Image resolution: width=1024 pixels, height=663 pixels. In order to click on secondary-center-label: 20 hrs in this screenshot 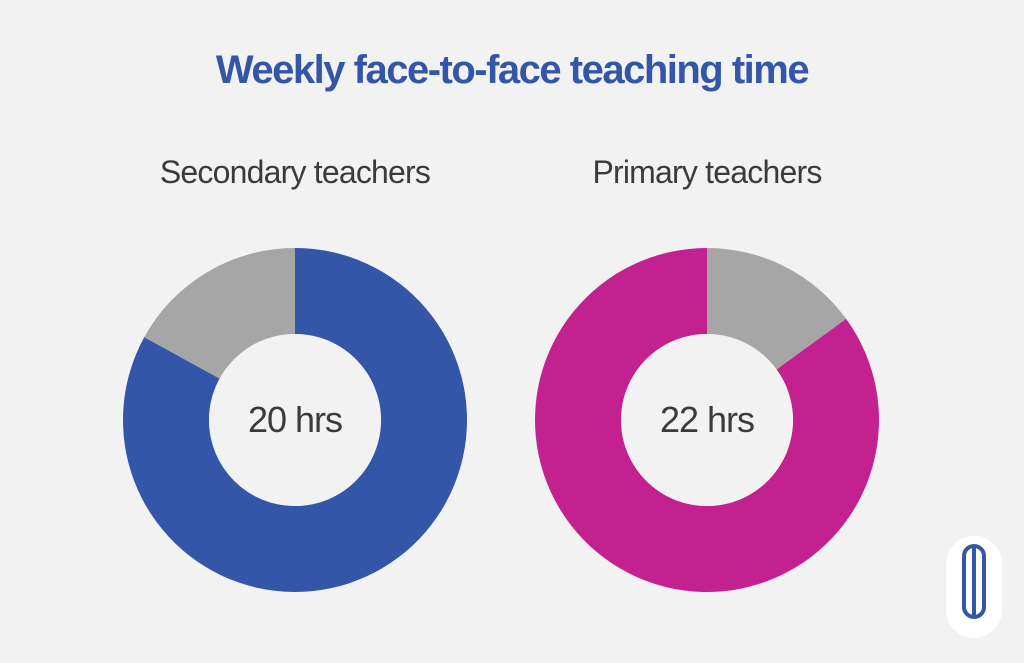, I will do `click(295, 419)`.